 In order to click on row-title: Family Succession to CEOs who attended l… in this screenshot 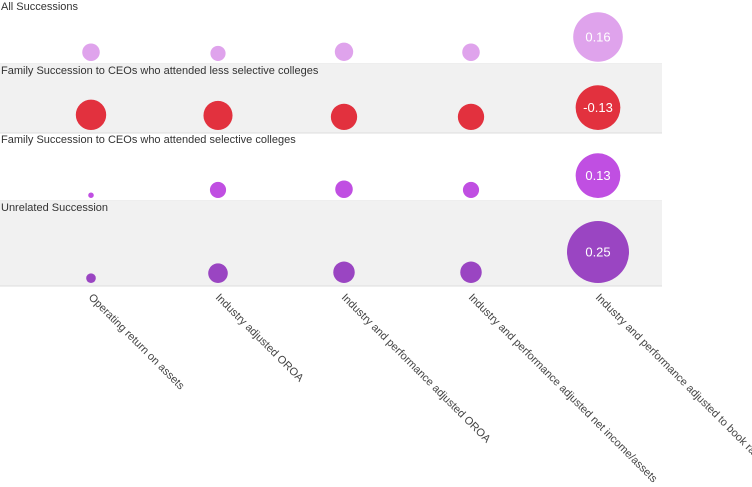, I will do `click(160, 71)`.